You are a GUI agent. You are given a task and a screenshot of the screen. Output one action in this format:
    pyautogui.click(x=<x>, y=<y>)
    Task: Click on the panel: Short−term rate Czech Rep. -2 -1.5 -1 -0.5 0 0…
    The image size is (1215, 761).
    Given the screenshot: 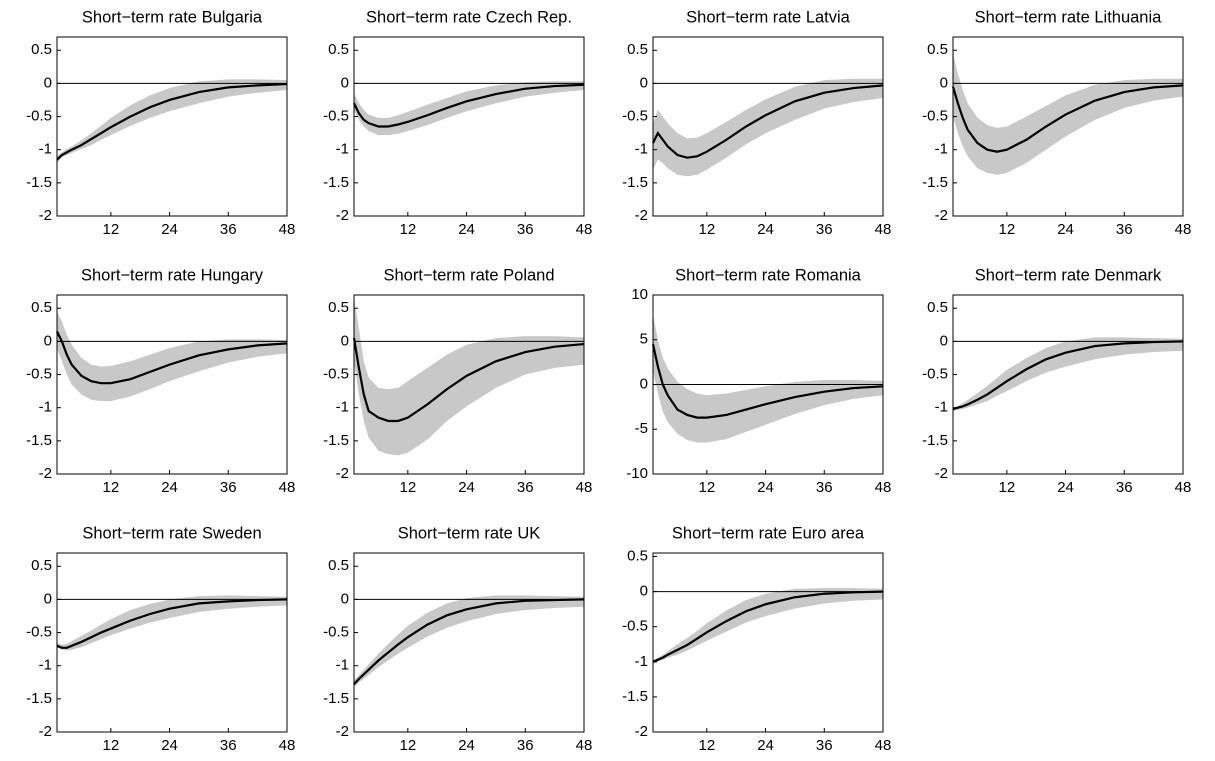 What is the action you would take?
    pyautogui.click(x=457, y=123)
    